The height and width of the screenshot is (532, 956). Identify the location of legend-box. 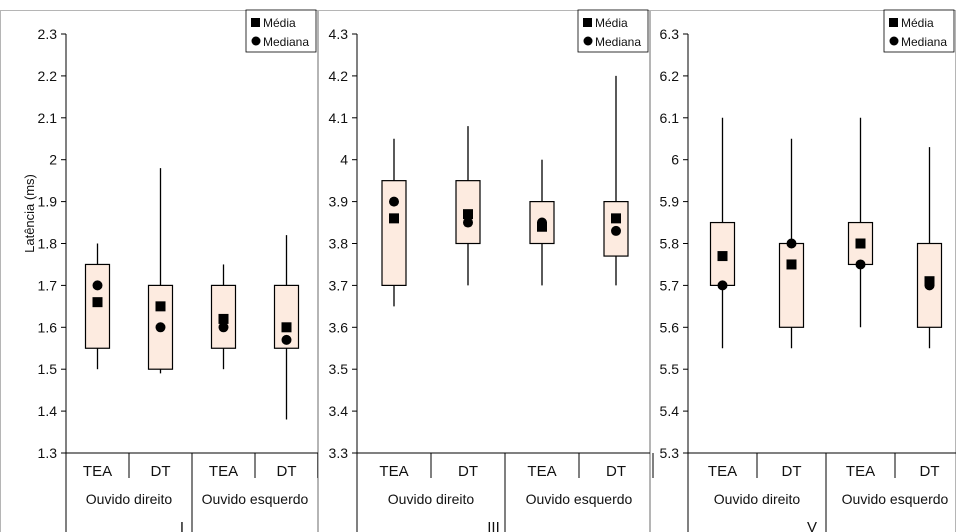
(613, 31).